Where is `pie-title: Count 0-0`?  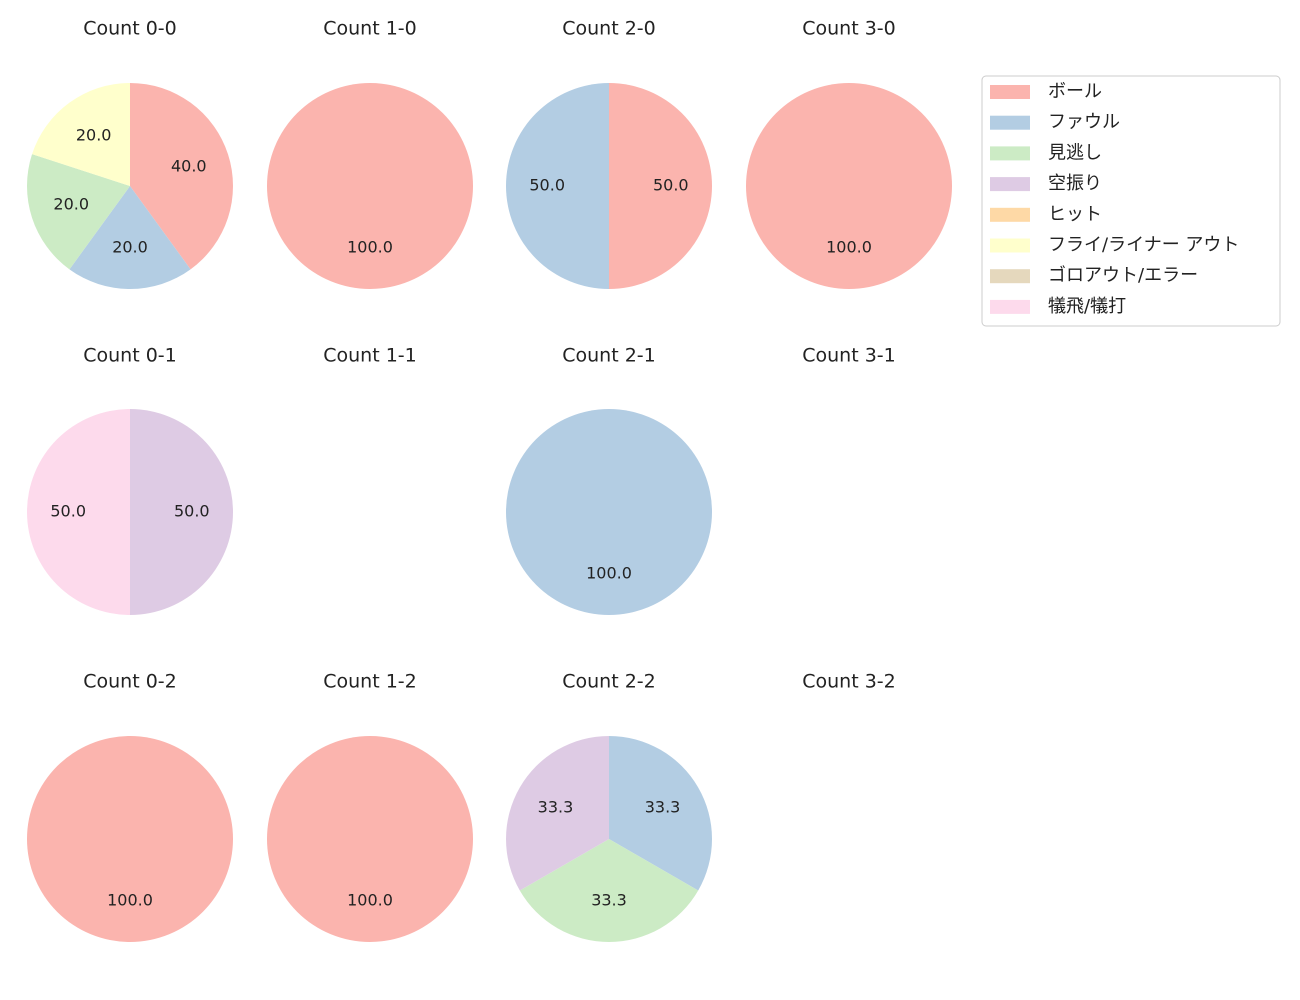
pie-title: Count 0-0 is located at coordinates (130, 29).